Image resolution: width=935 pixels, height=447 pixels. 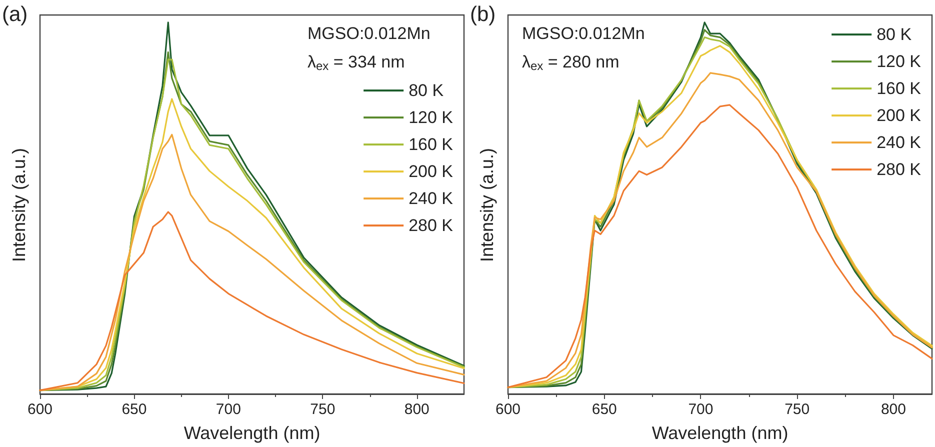 What do you see at coordinates (15, 14) in the screenshot?
I see `chart-title: (a)` at bounding box center [15, 14].